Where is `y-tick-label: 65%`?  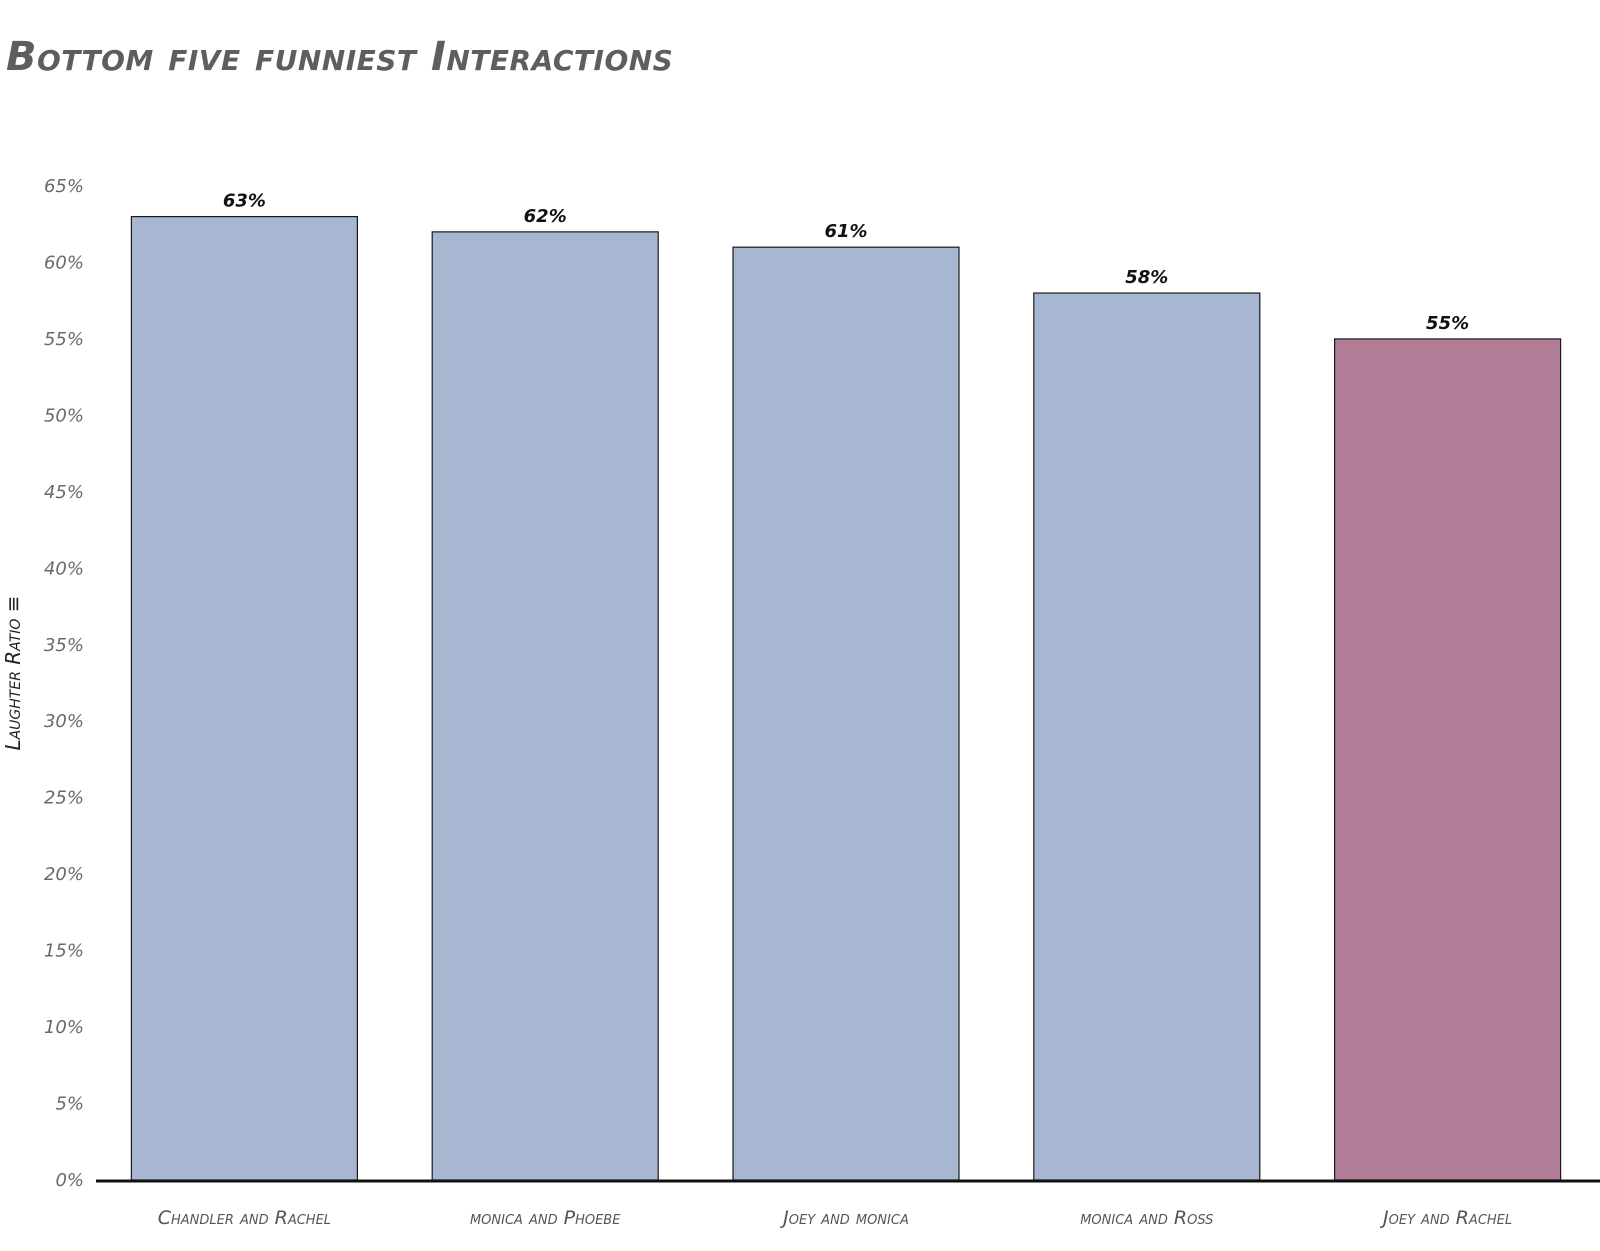
y-tick-label: 65% is located at coordinates (64, 186).